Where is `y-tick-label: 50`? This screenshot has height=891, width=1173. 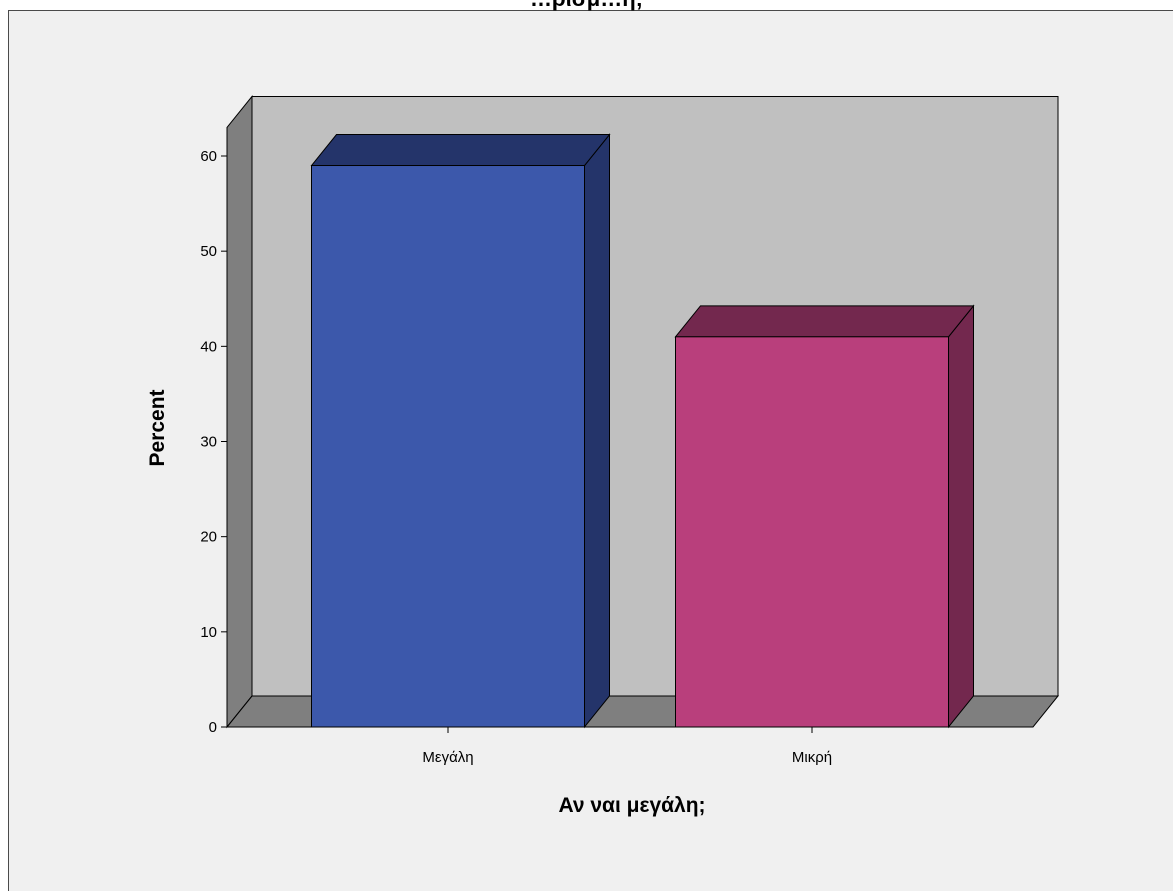
y-tick-label: 50 is located at coordinates (208, 251).